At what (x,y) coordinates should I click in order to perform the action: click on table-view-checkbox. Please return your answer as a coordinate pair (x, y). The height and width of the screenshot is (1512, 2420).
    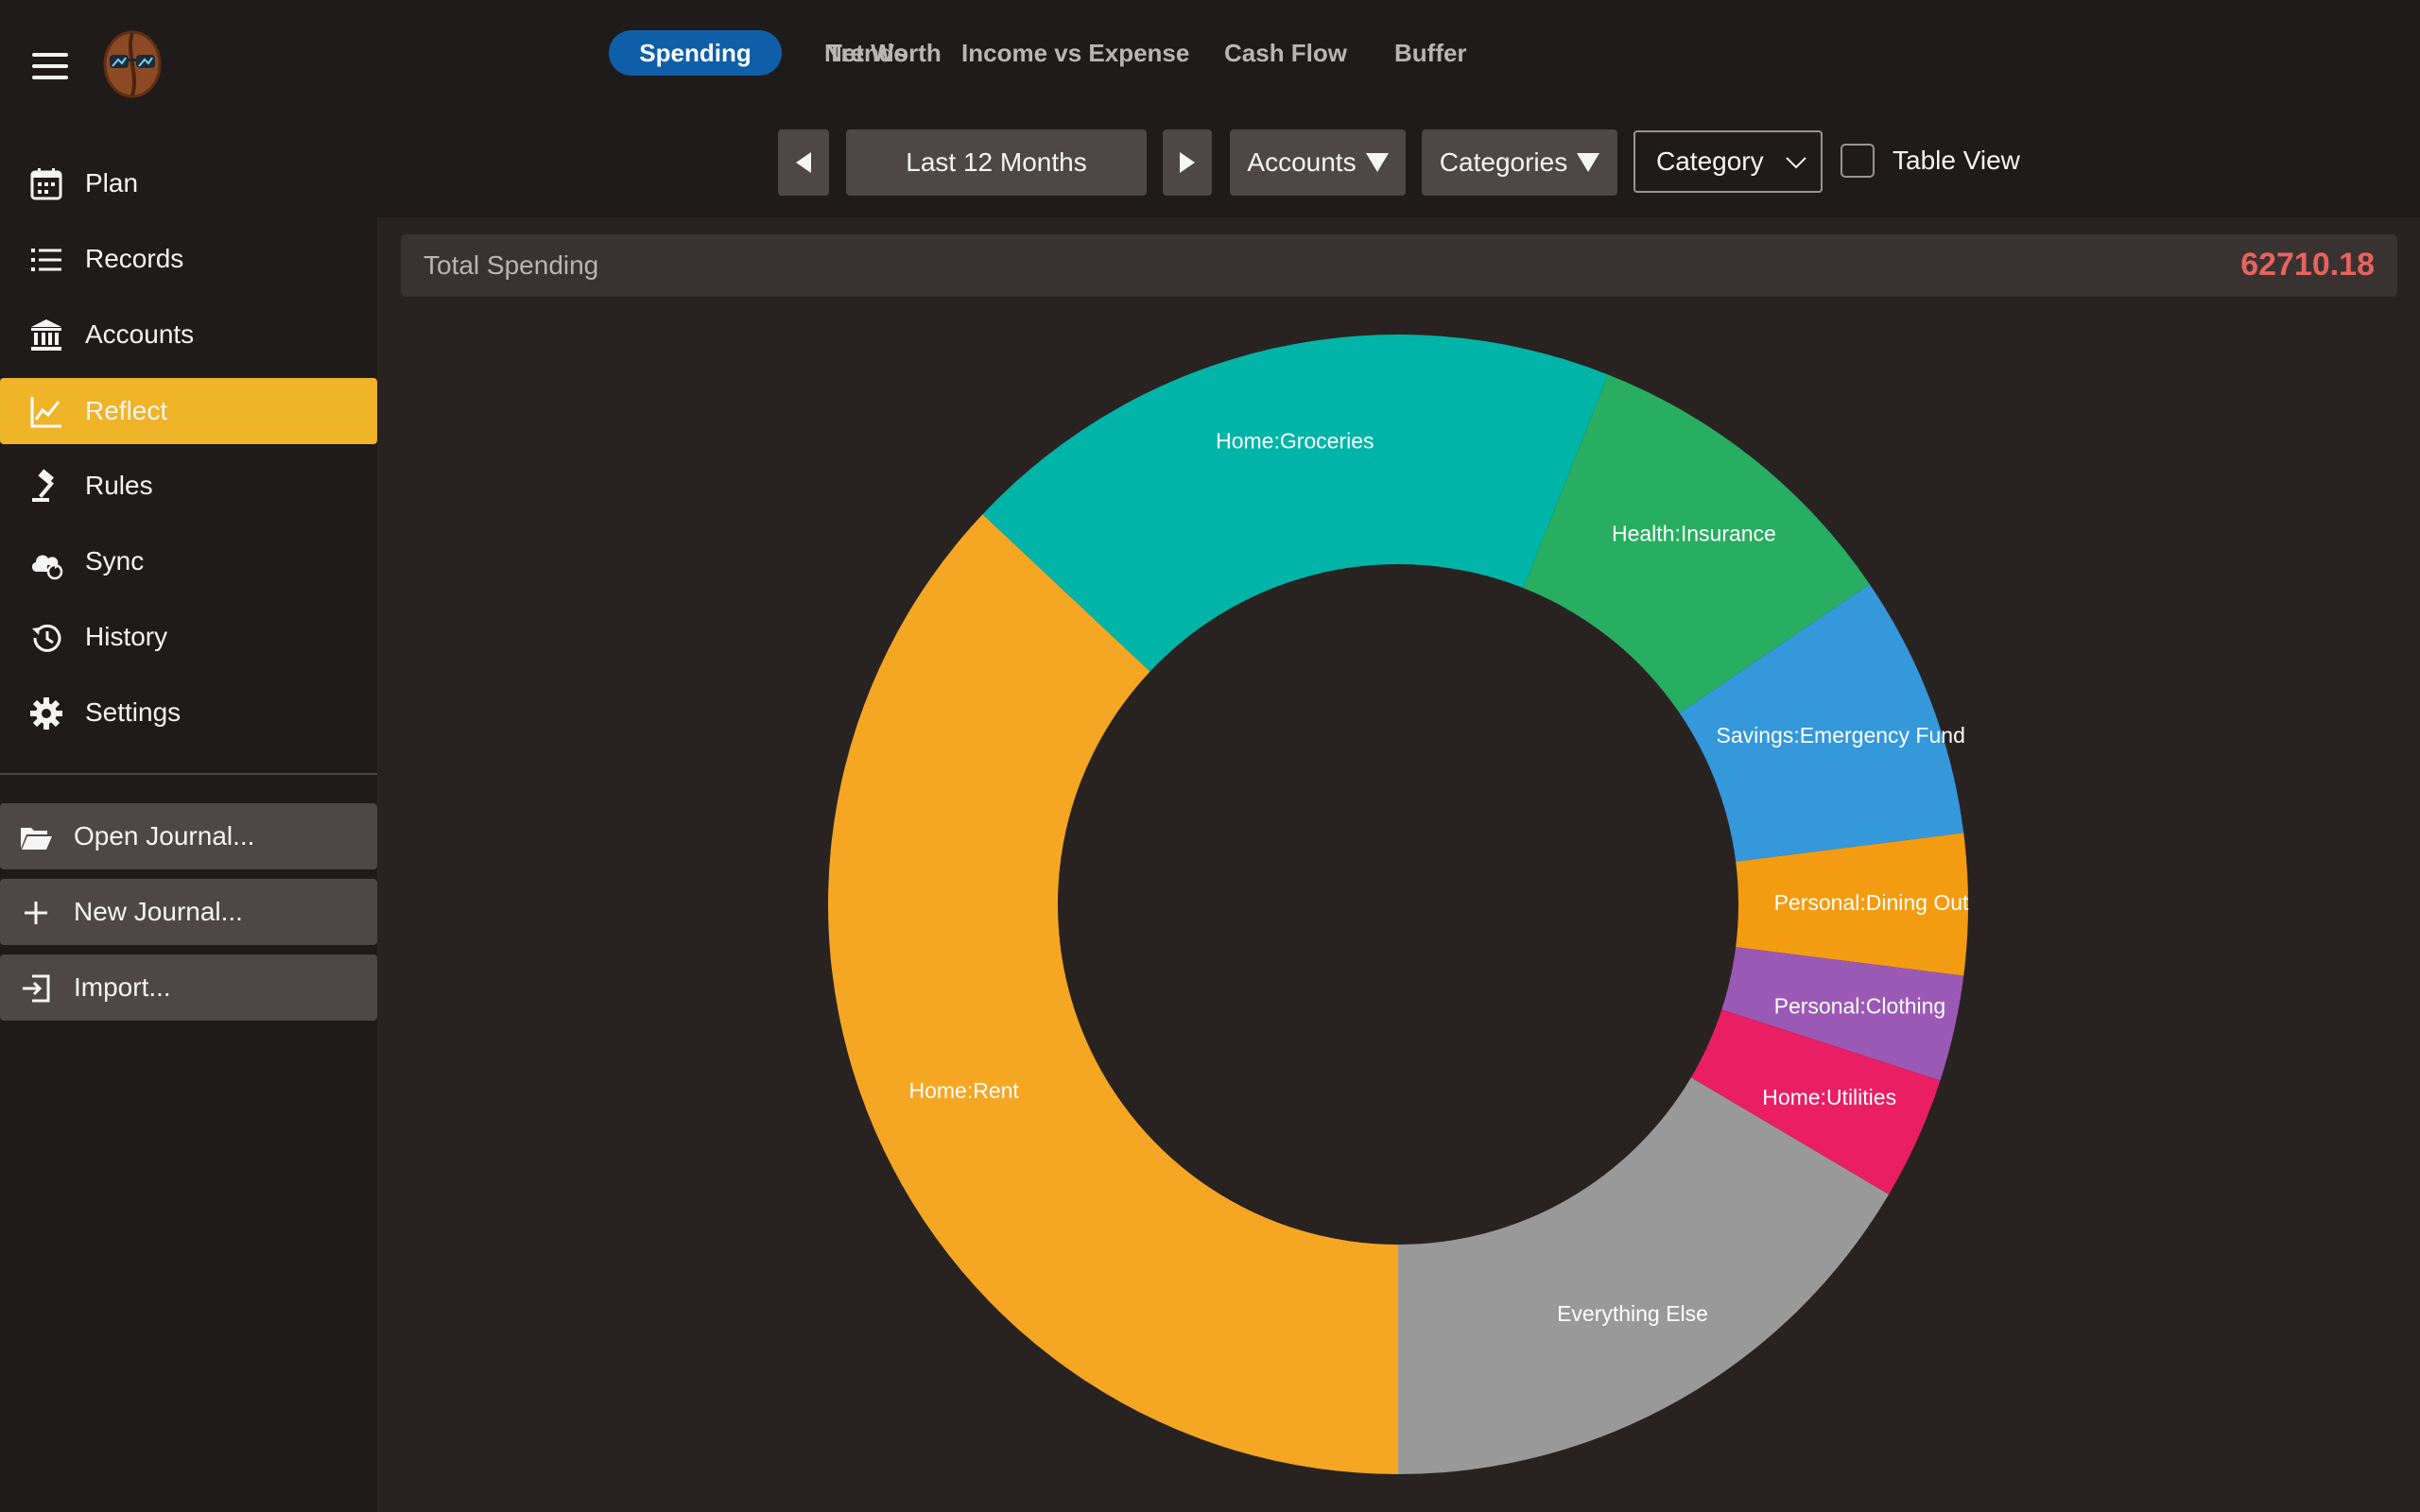
    Looking at the image, I should click on (1858, 161).